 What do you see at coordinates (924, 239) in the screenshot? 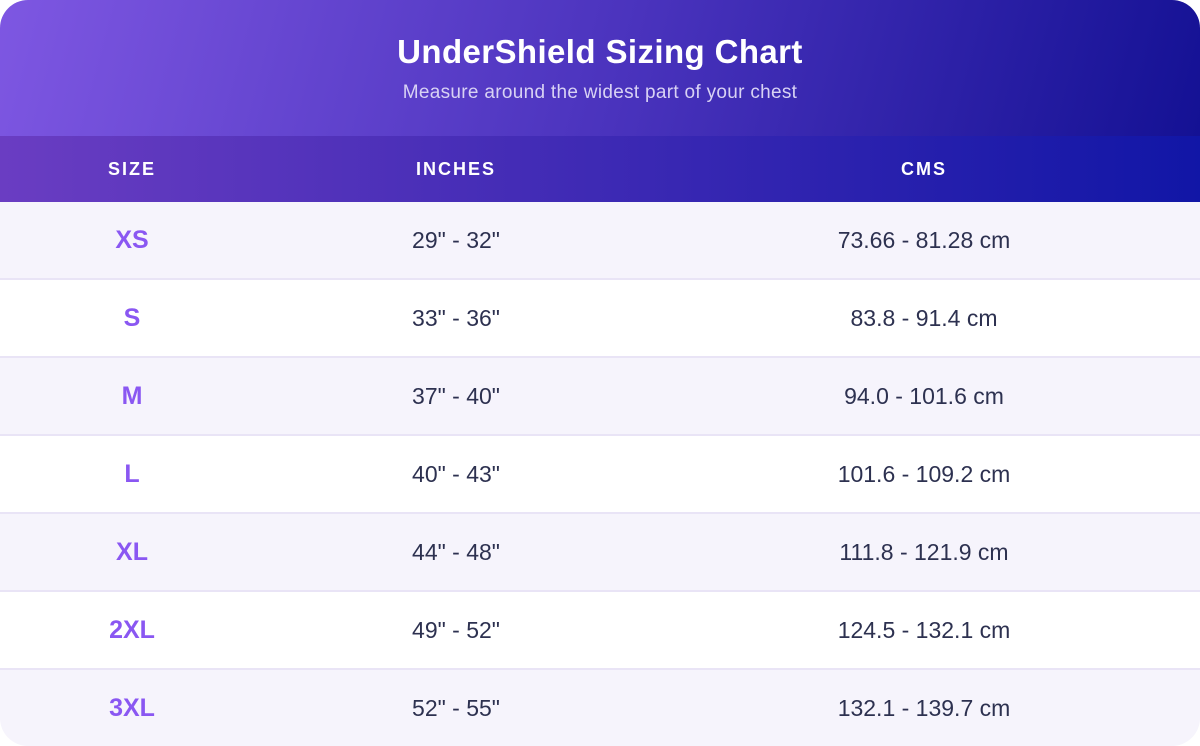
I see `cms-cell: 73.66 - 81.28 cm` at bounding box center [924, 239].